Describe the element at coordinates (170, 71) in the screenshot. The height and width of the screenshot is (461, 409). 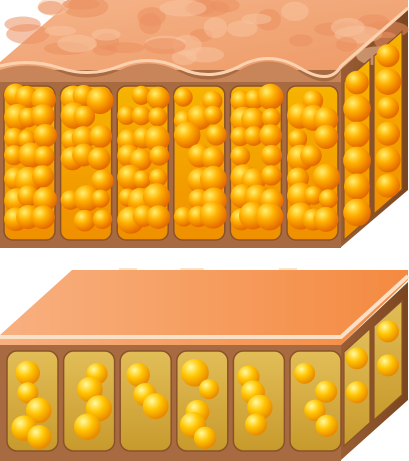
I see `top-block-wavy-edge` at that location.